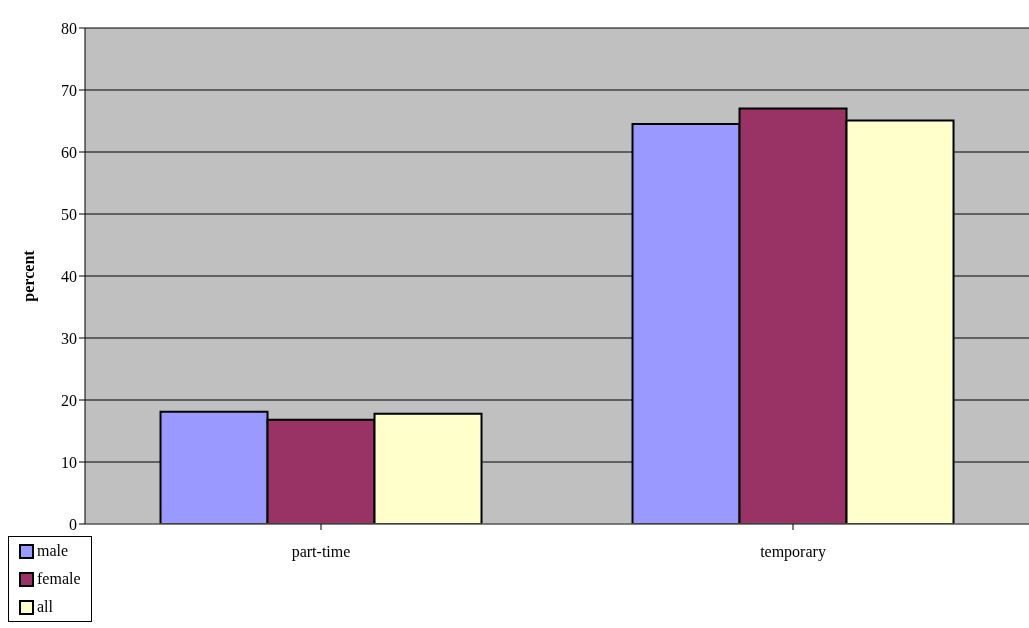  I want to click on y-tick-label: 40, so click(69, 276).